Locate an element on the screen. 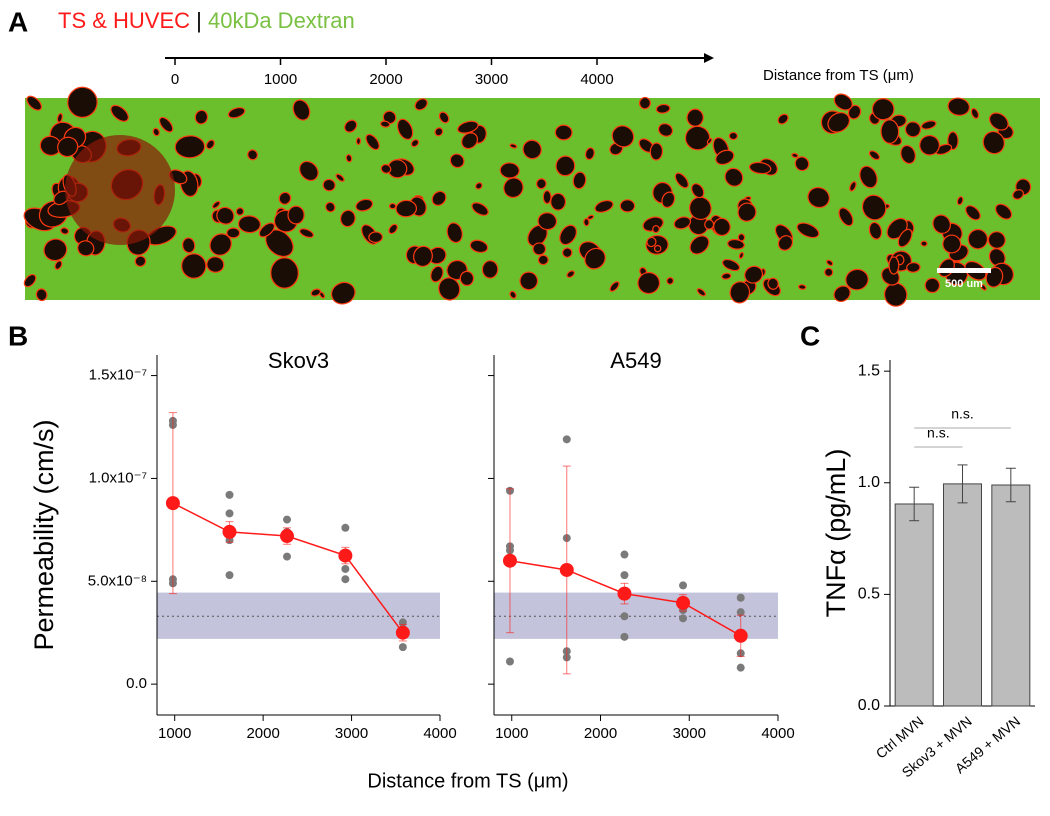 This screenshot has width=1050, height=816. tick-label: 3000 is located at coordinates (491, 79).